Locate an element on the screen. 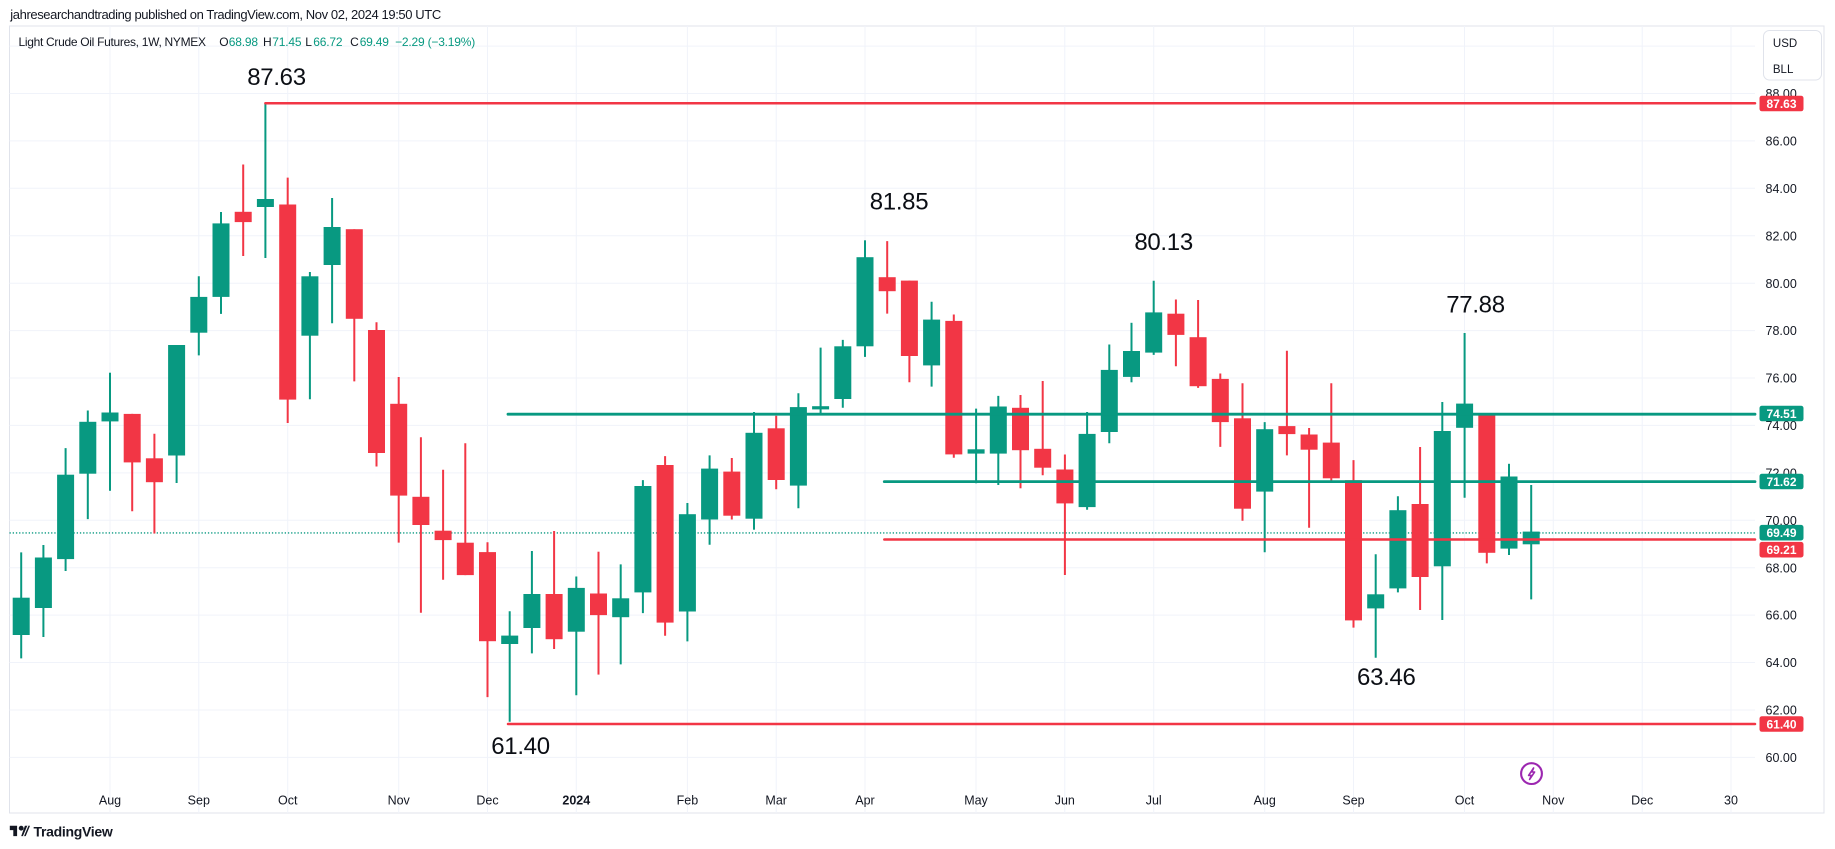  svg-text: 80.00 is located at coordinates (1781, 284).